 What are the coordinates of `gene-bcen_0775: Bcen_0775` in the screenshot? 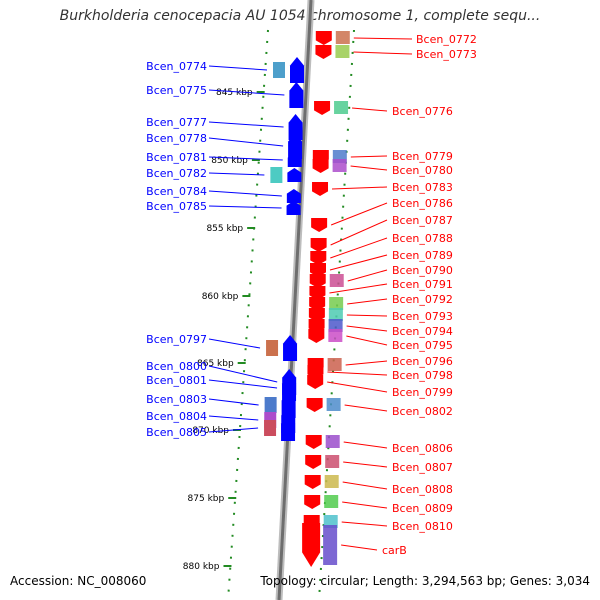 It's located at (225, 95).